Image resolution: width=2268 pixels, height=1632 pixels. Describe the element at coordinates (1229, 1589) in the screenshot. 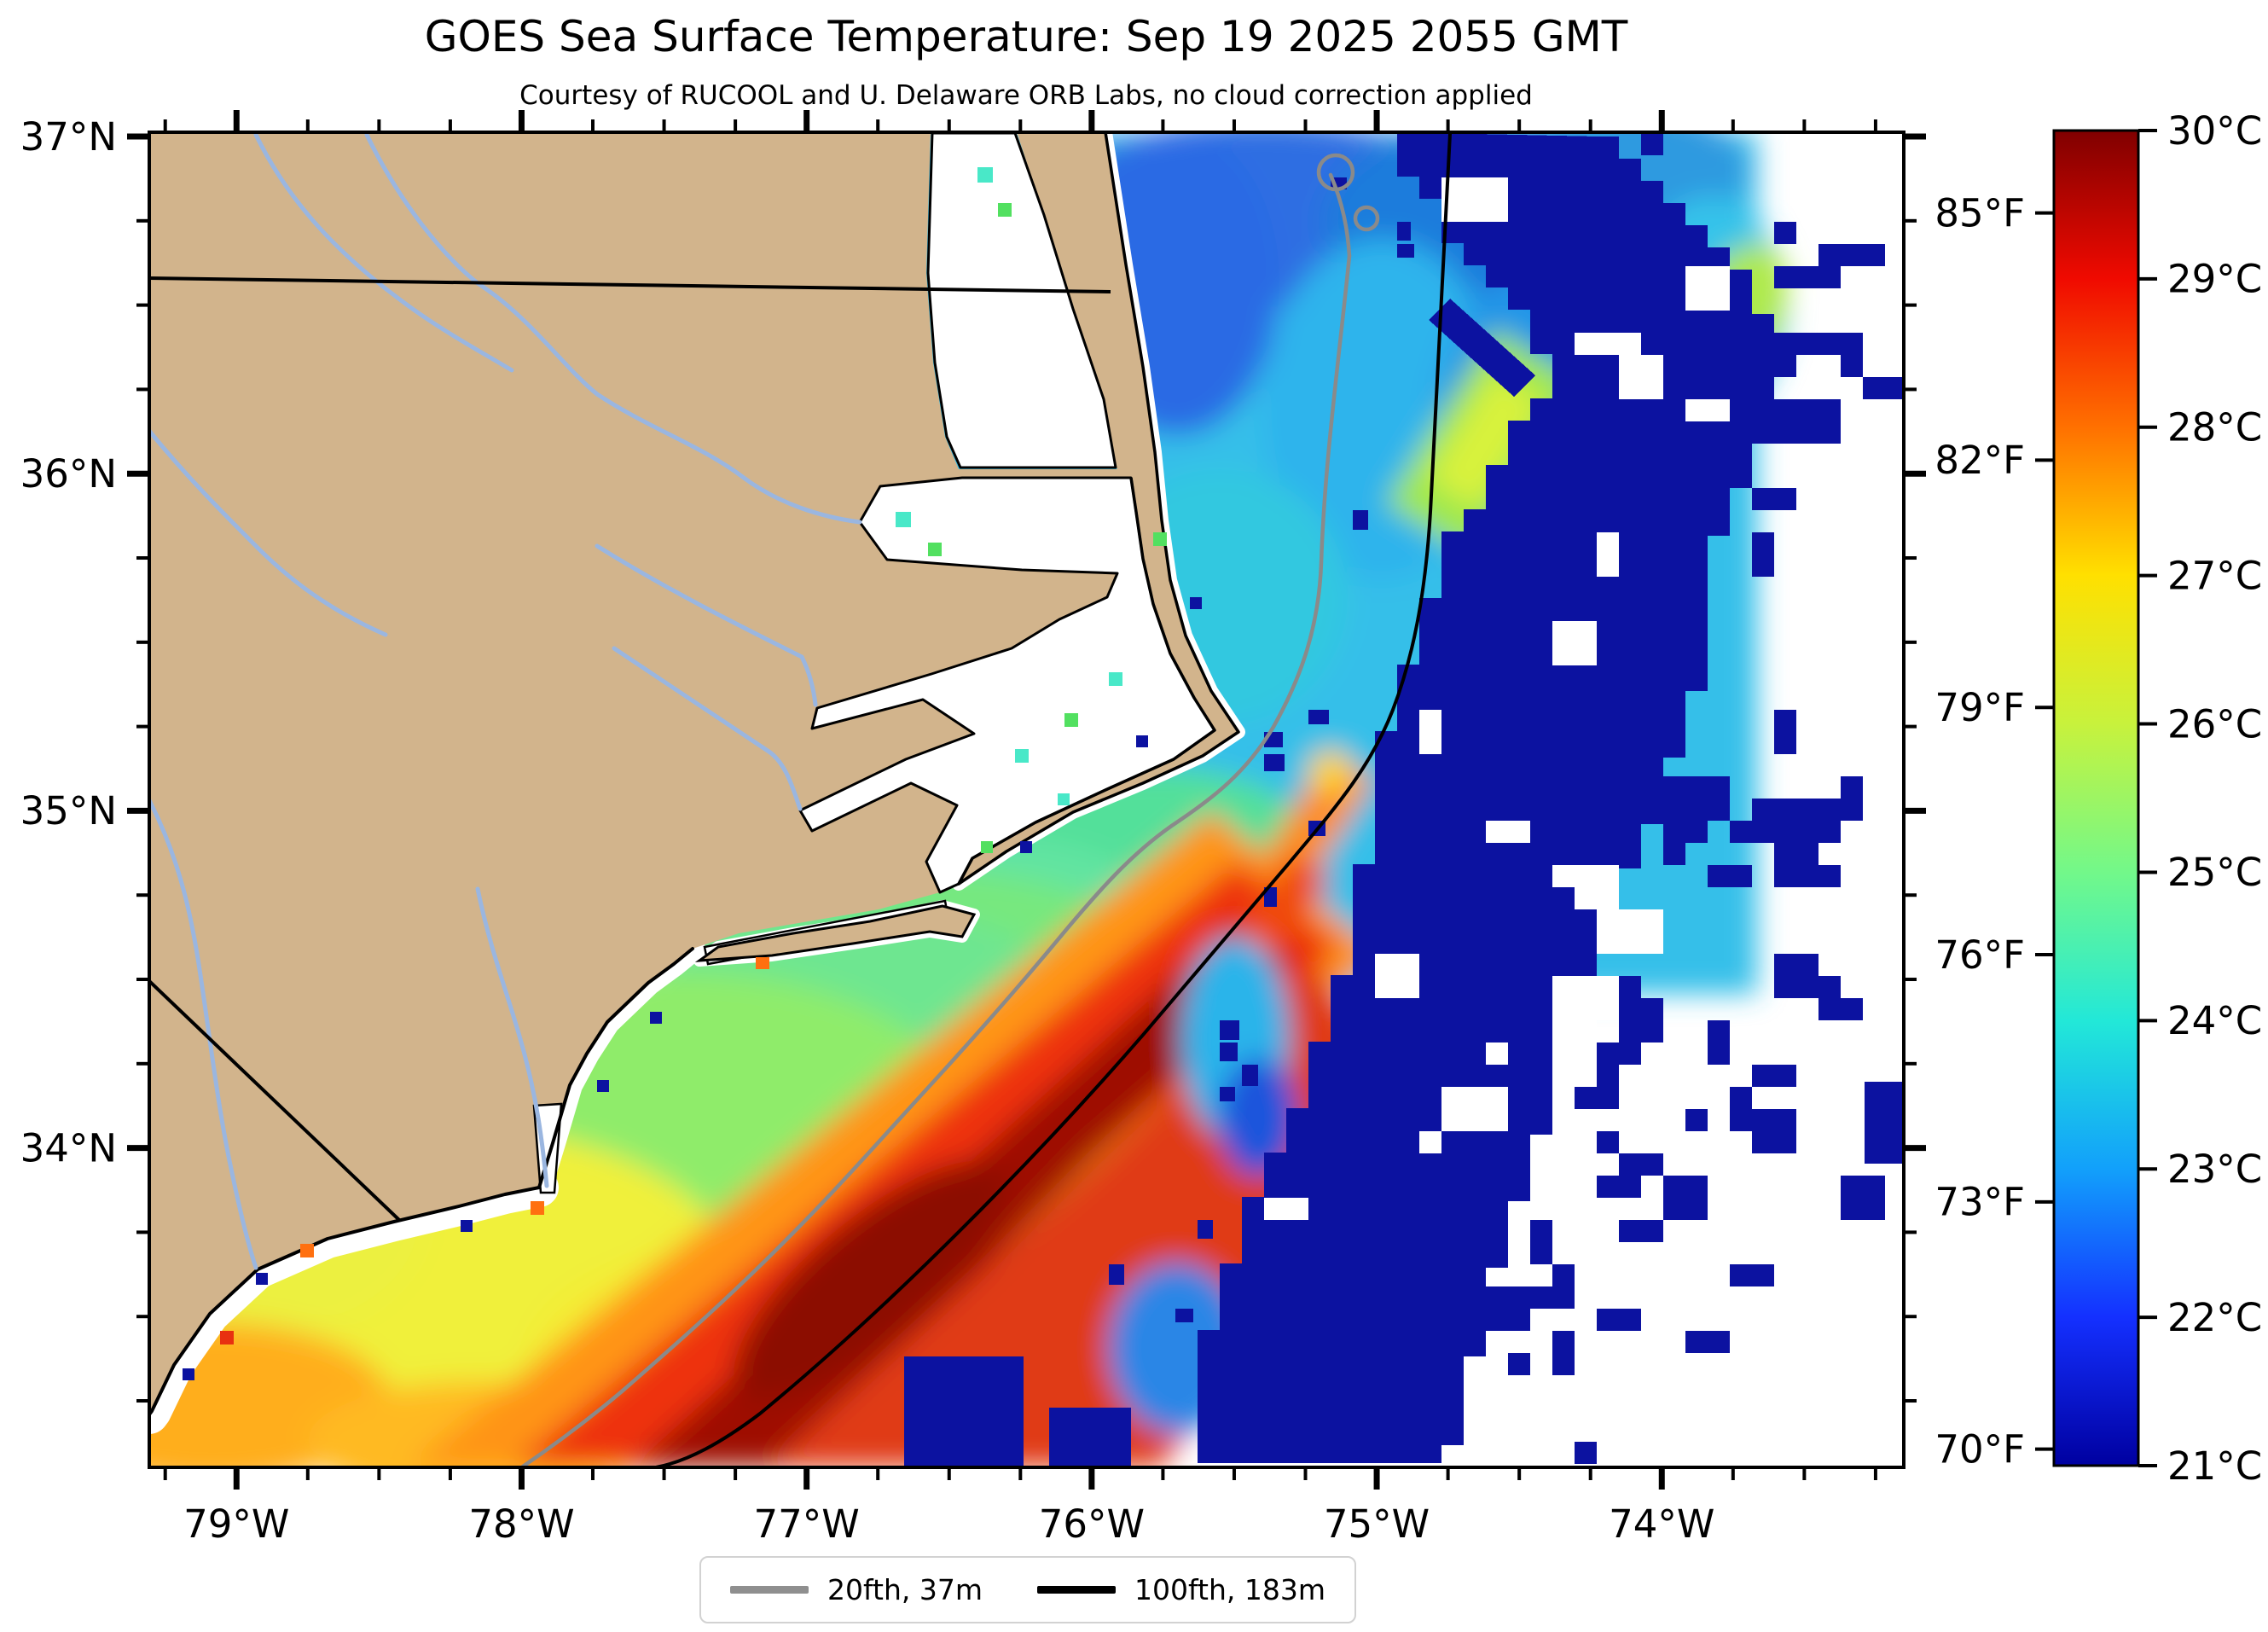

I see `legend-label-100fth: 100fth, 183m` at that location.